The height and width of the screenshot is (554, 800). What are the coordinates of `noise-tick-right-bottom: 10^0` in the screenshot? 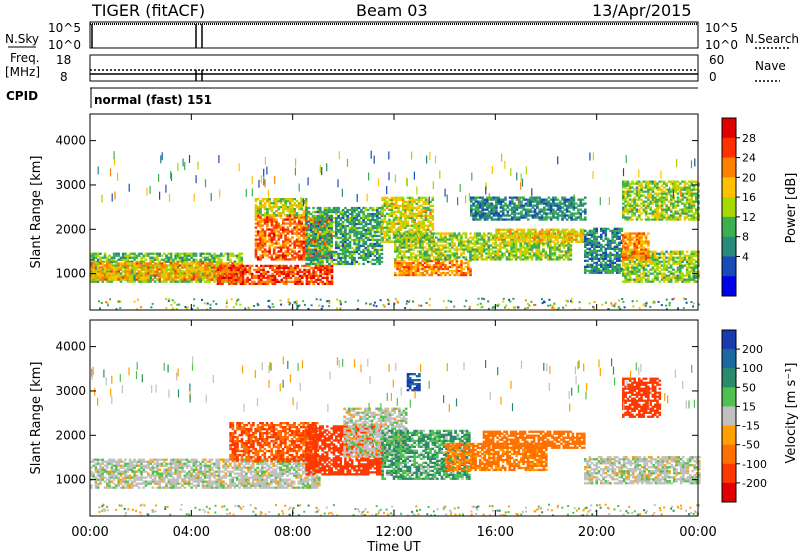 It's located at (721, 45).